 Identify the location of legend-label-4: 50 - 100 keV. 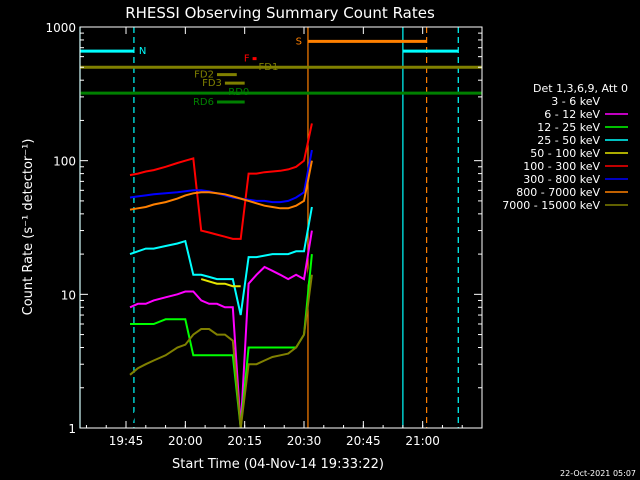
(565, 153).